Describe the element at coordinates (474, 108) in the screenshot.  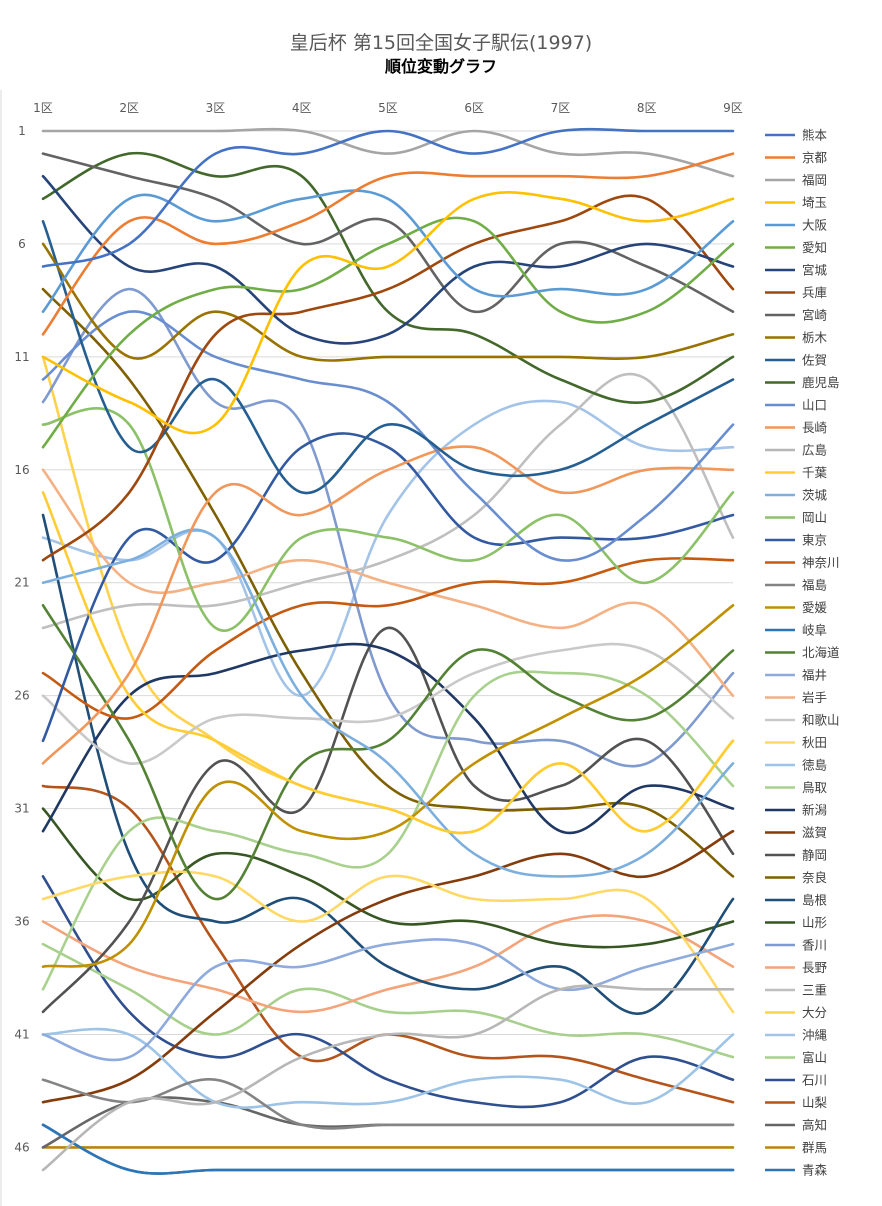
I see `x-tick-label: 6区` at that location.